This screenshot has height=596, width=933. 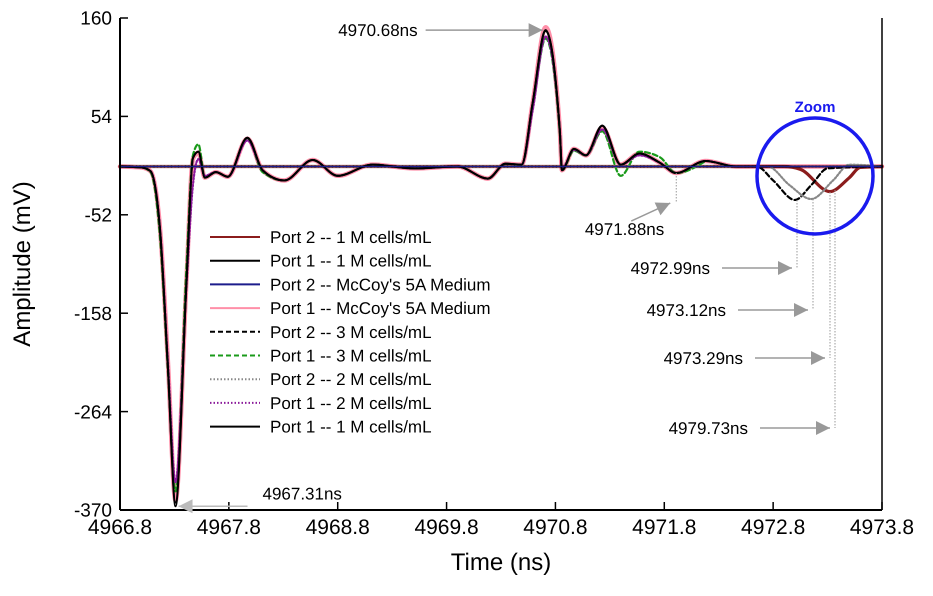 I want to click on legend-label: Port 2 -- 1 M cells/mL, so click(x=351, y=237).